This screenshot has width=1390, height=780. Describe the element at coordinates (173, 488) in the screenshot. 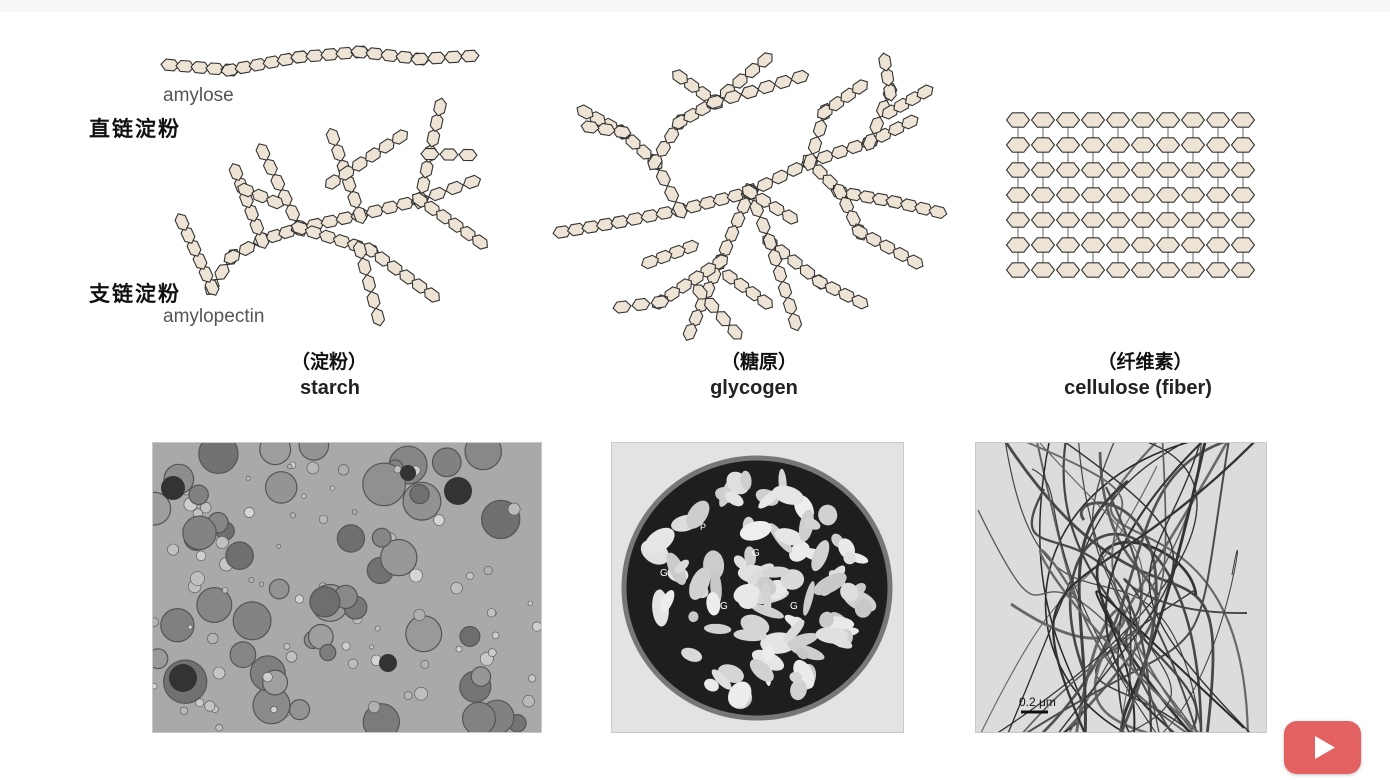

I see `dark-granule` at that location.